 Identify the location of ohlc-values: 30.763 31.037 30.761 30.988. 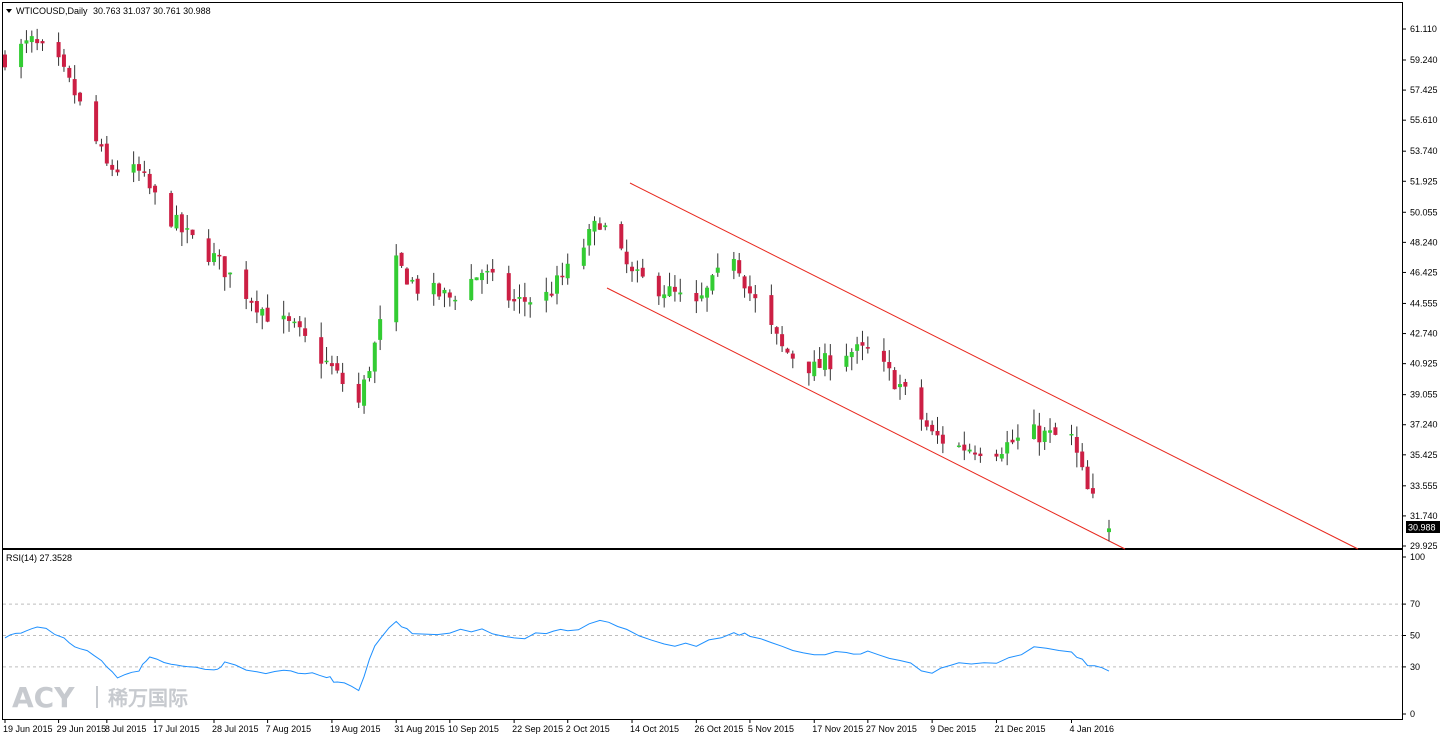
(152, 11).